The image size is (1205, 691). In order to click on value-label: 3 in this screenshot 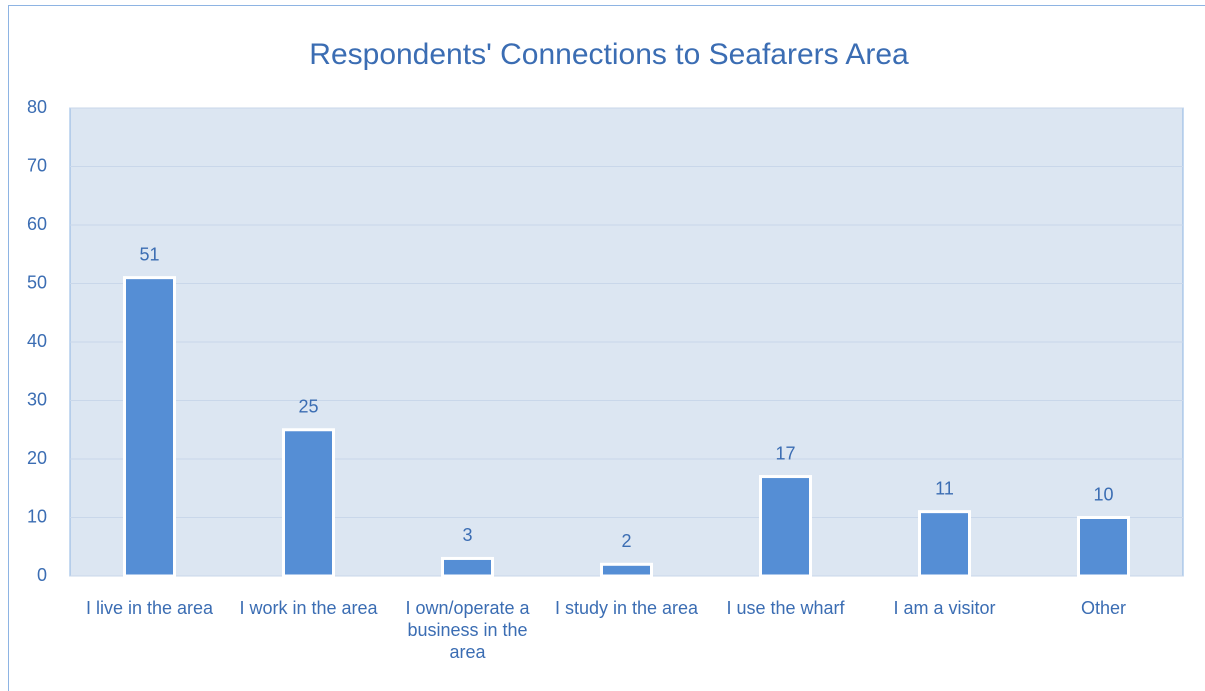, I will do `click(467, 535)`.